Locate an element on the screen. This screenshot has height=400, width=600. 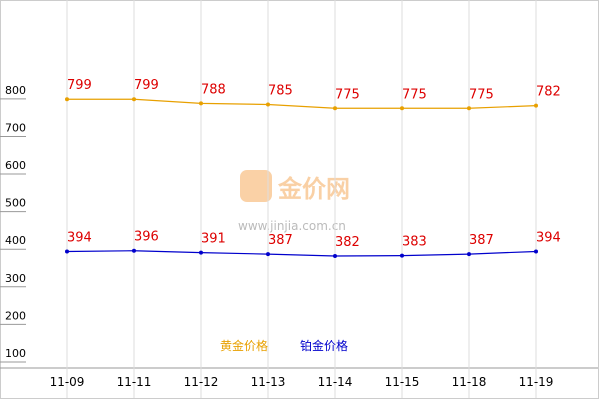
y-tick-label: 200 is located at coordinates (15, 315).